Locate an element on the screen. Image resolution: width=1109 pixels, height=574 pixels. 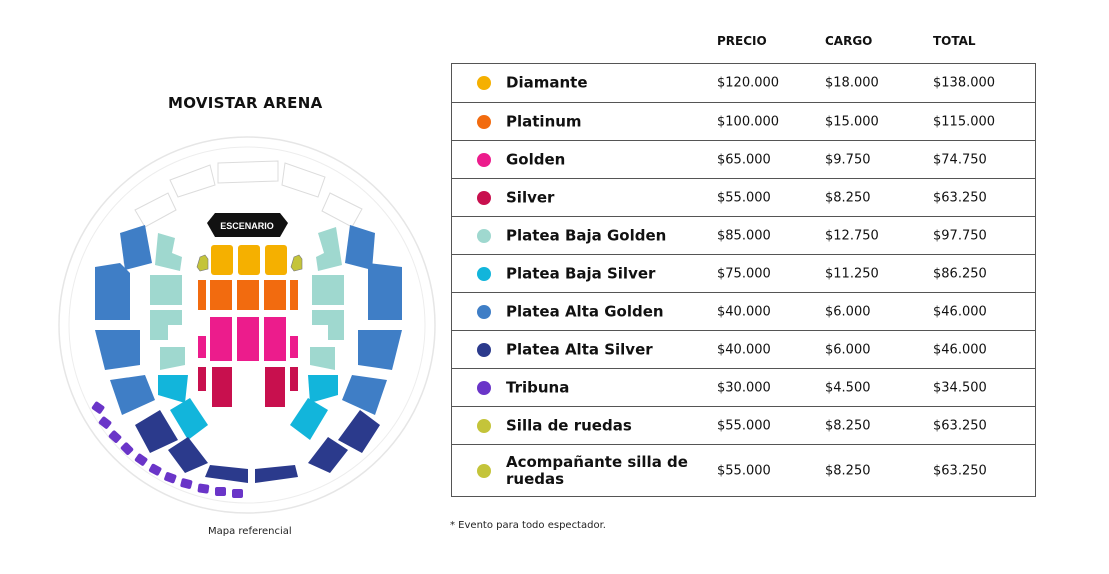
zone-name: Platea Alta Silver is located at coordinates (579, 349).